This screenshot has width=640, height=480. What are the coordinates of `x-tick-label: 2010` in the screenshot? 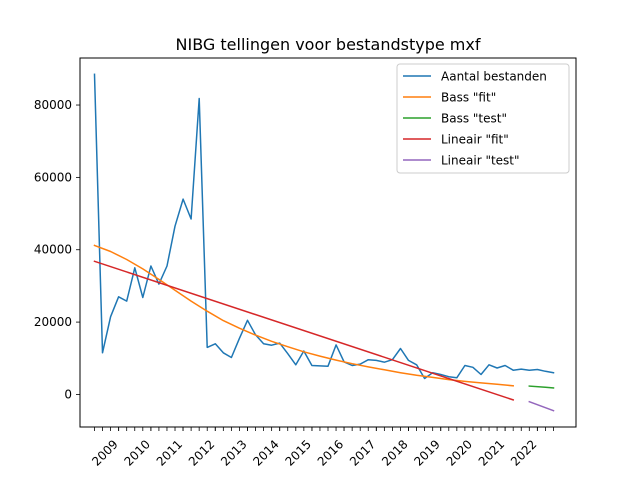 It's located at (136, 452).